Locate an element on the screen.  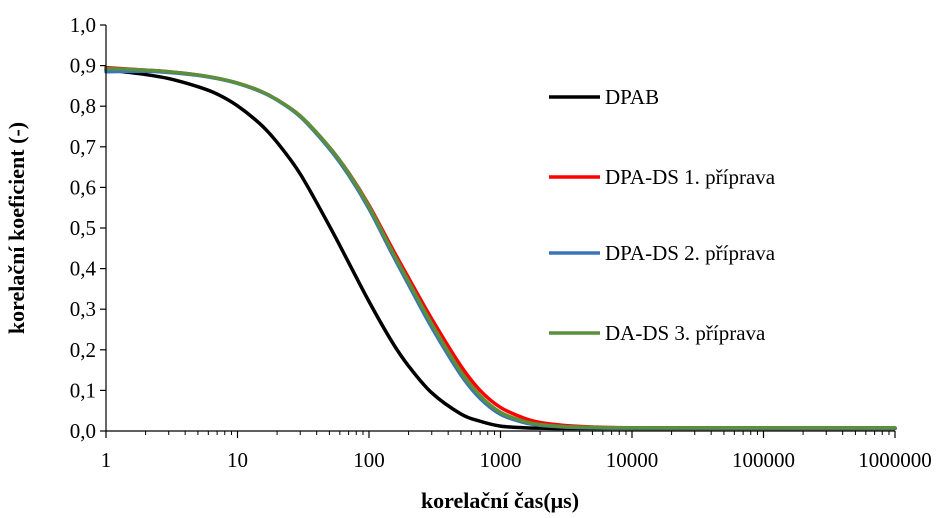
y-tick-label: 0,2 is located at coordinates (83, 350).